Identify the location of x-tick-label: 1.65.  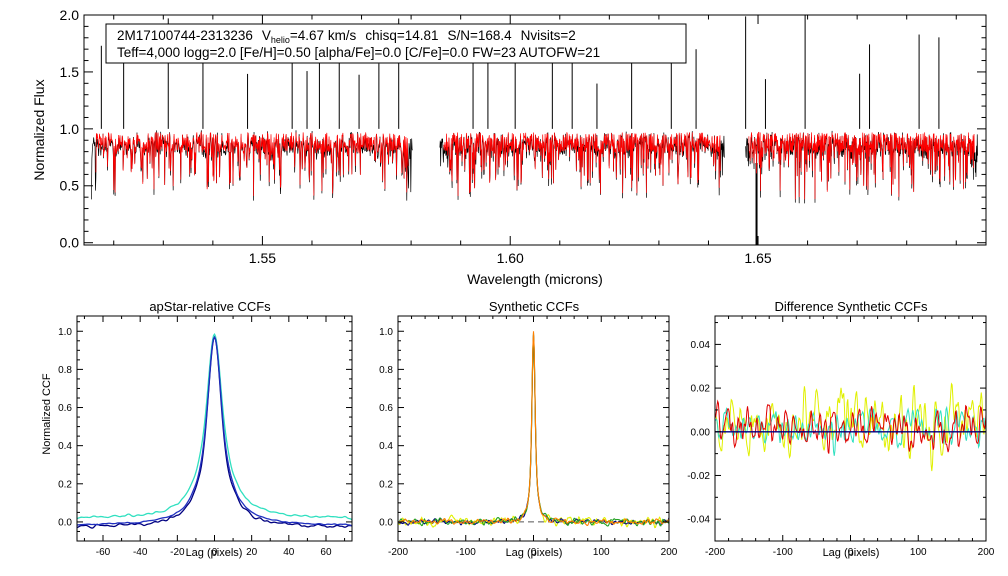
(757, 258).